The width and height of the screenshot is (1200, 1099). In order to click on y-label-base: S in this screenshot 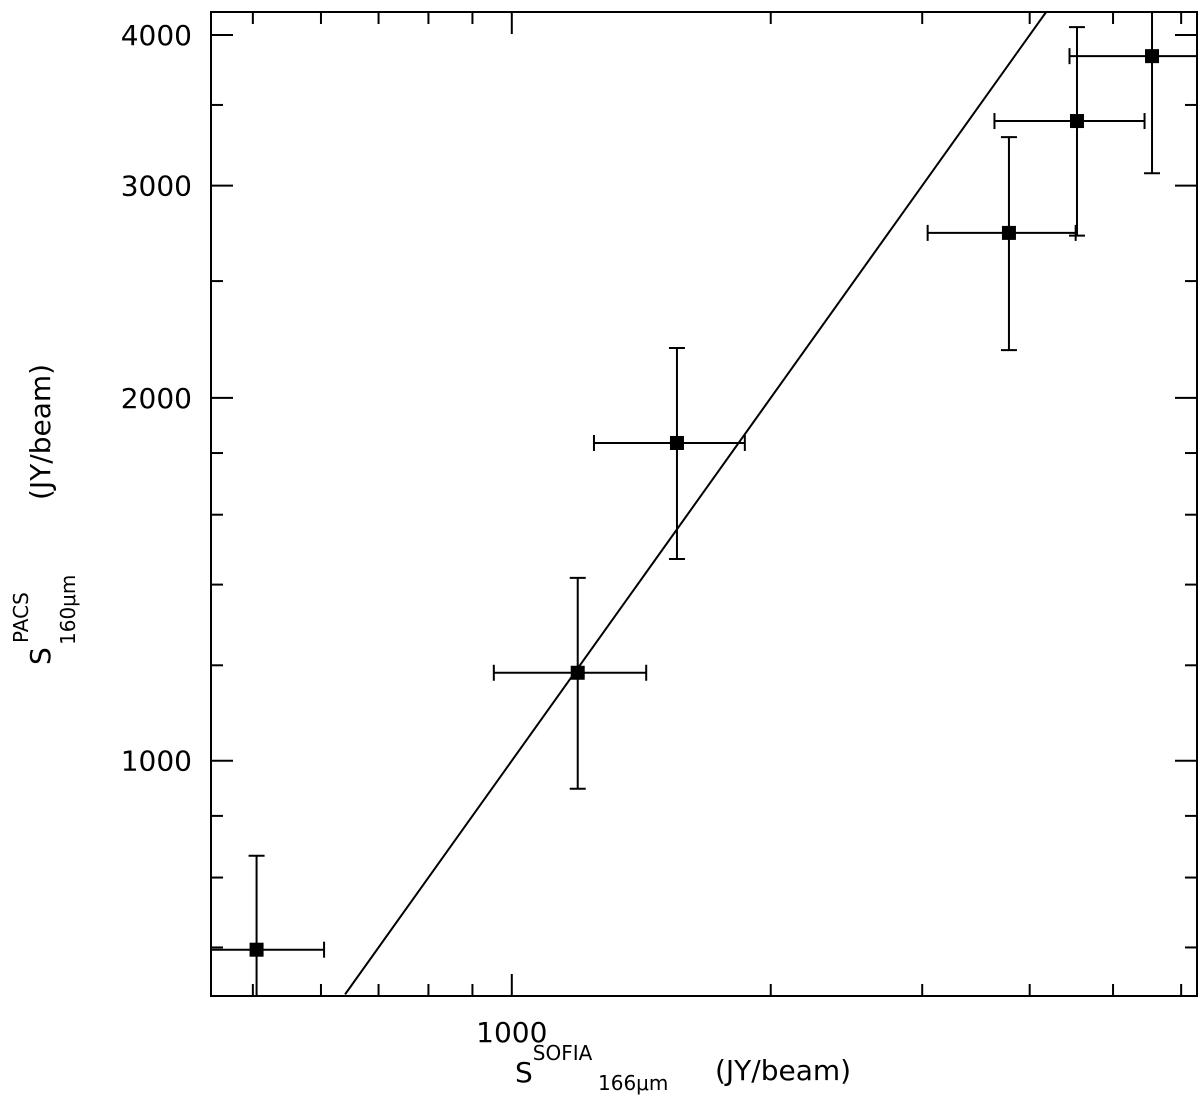, I will do `click(40, 656)`.